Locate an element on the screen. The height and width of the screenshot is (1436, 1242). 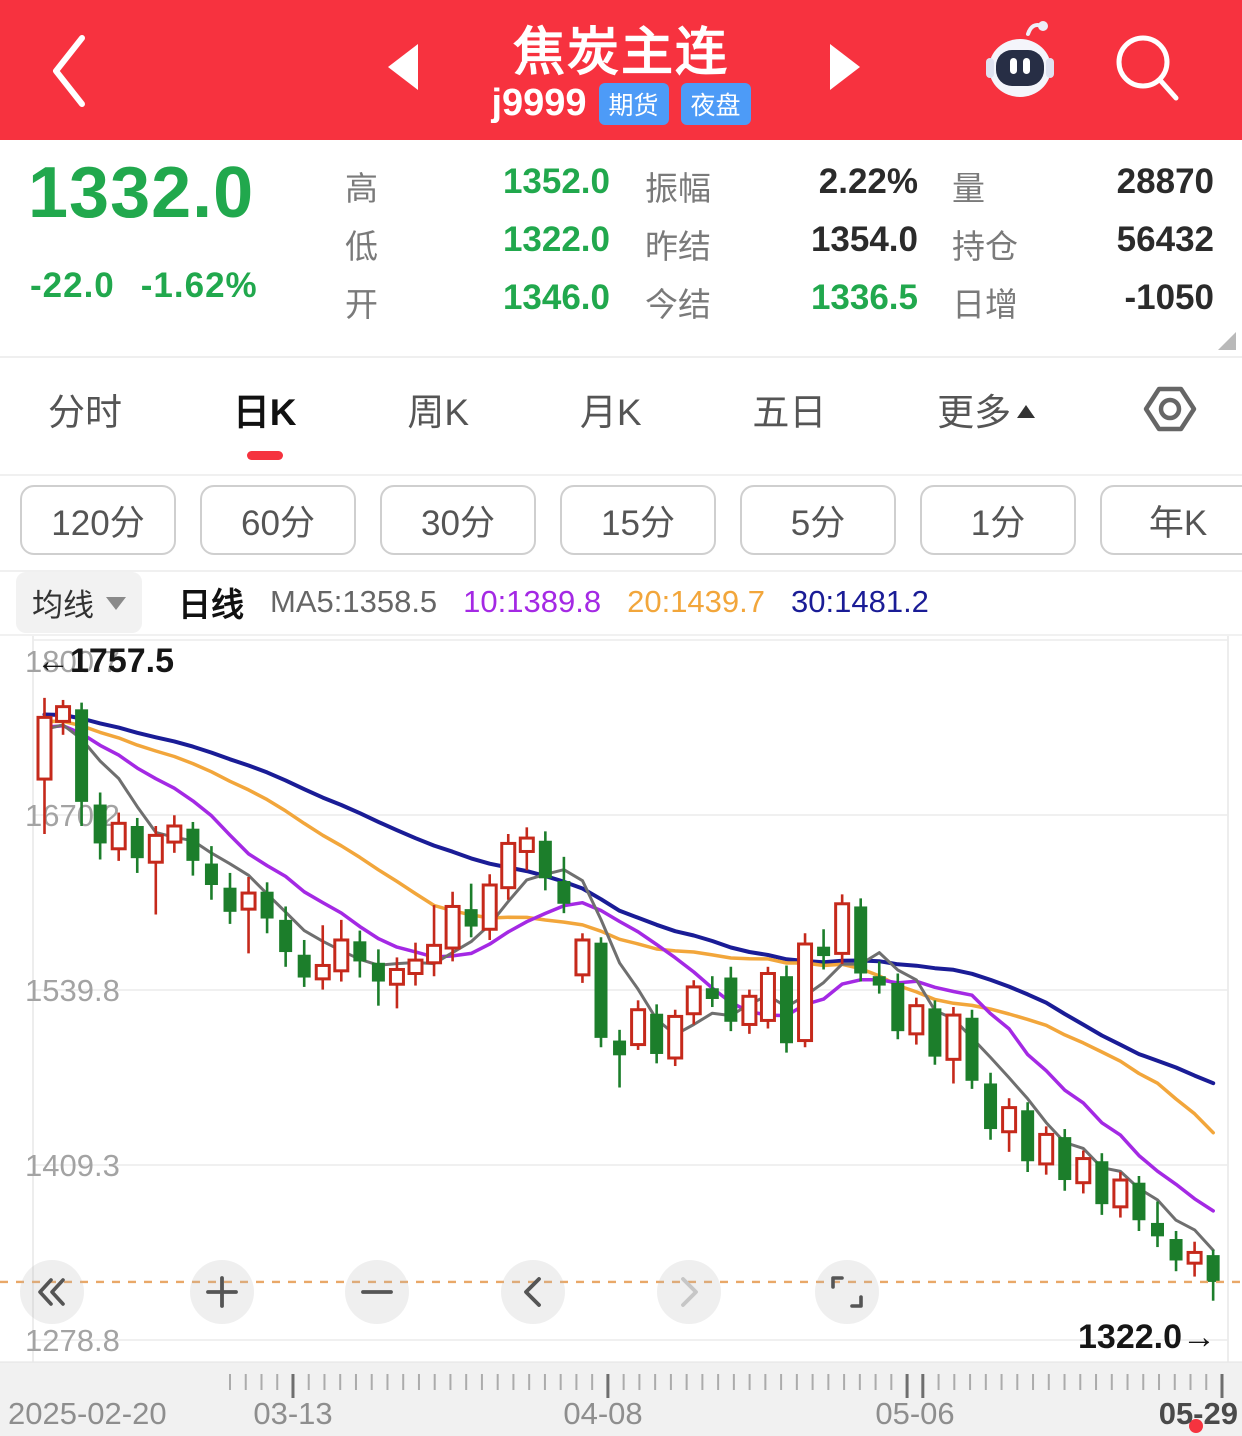
pan-left-button is located at coordinates (533, 1292).